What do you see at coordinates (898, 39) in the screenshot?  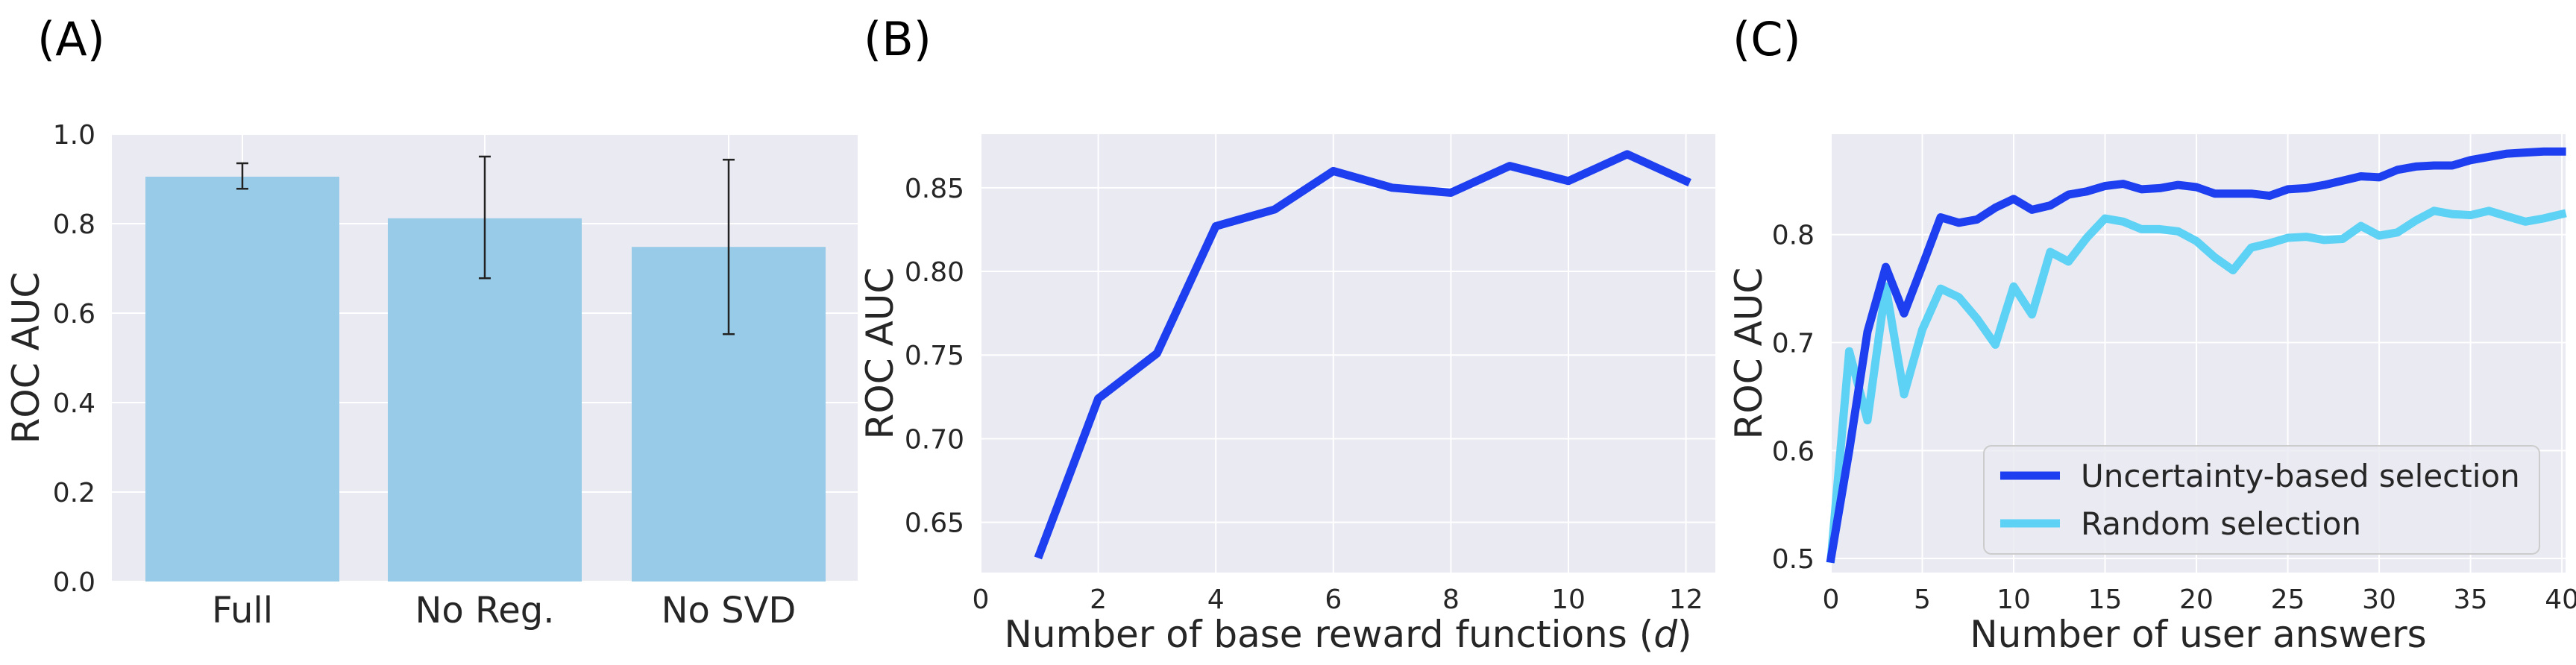 I see `panel-label-b: (B)` at bounding box center [898, 39].